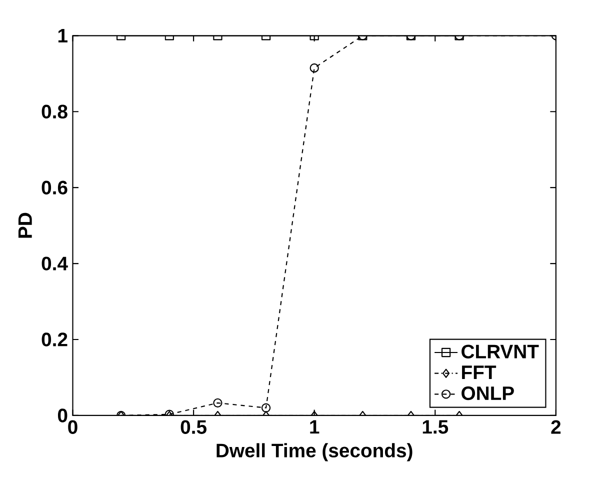 Image resolution: width=605 pixels, height=482 pixels. What do you see at coordinates (556, 427) in the screenshot?
I see `x-tick-label: 2` at bounding box center [556, 427].